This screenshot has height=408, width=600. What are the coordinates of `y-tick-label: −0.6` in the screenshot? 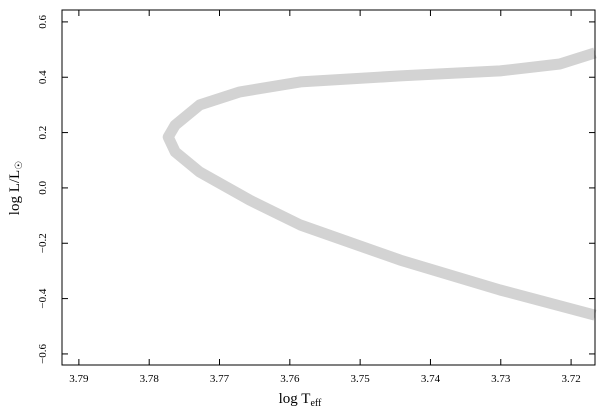 It's located at (43, 353).